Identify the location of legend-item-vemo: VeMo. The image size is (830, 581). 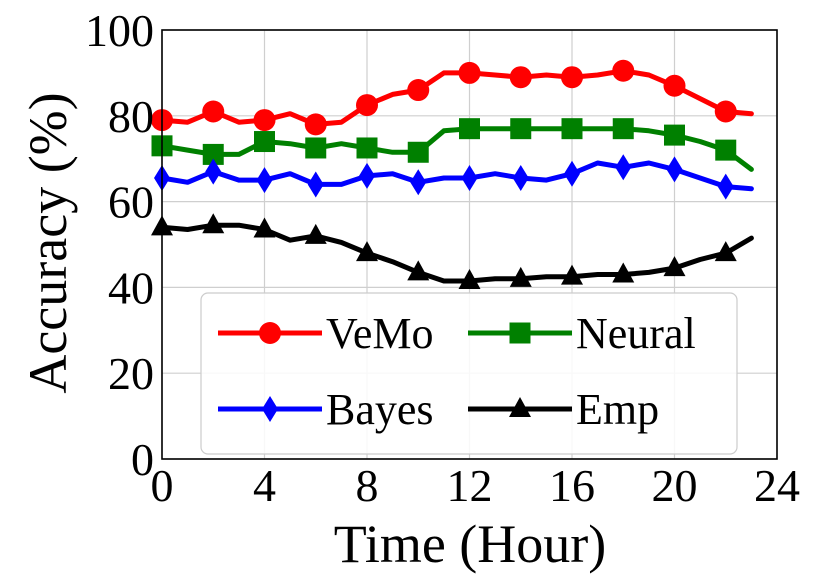
(326, 333).